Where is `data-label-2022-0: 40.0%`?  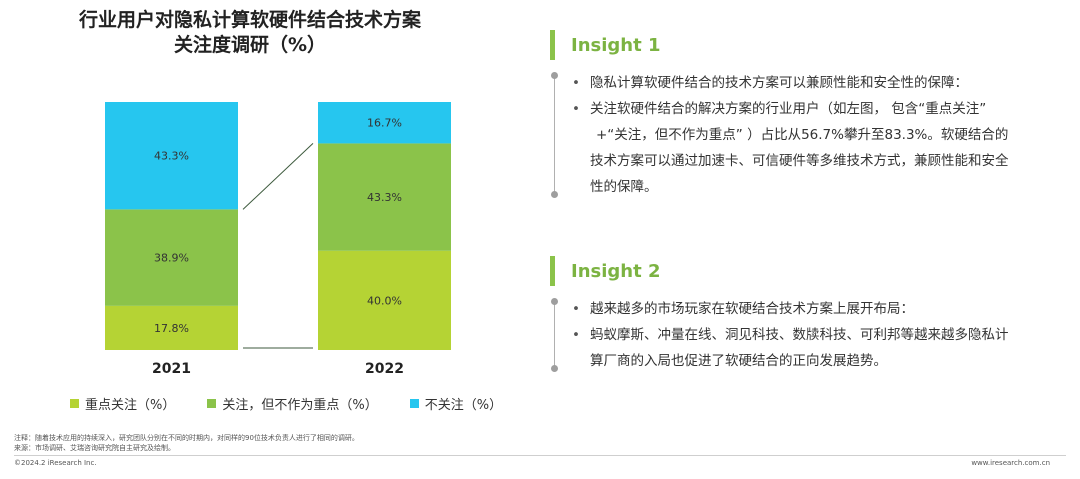
data-label-2022-0: 40.0% is located at coordinates (384, 300).